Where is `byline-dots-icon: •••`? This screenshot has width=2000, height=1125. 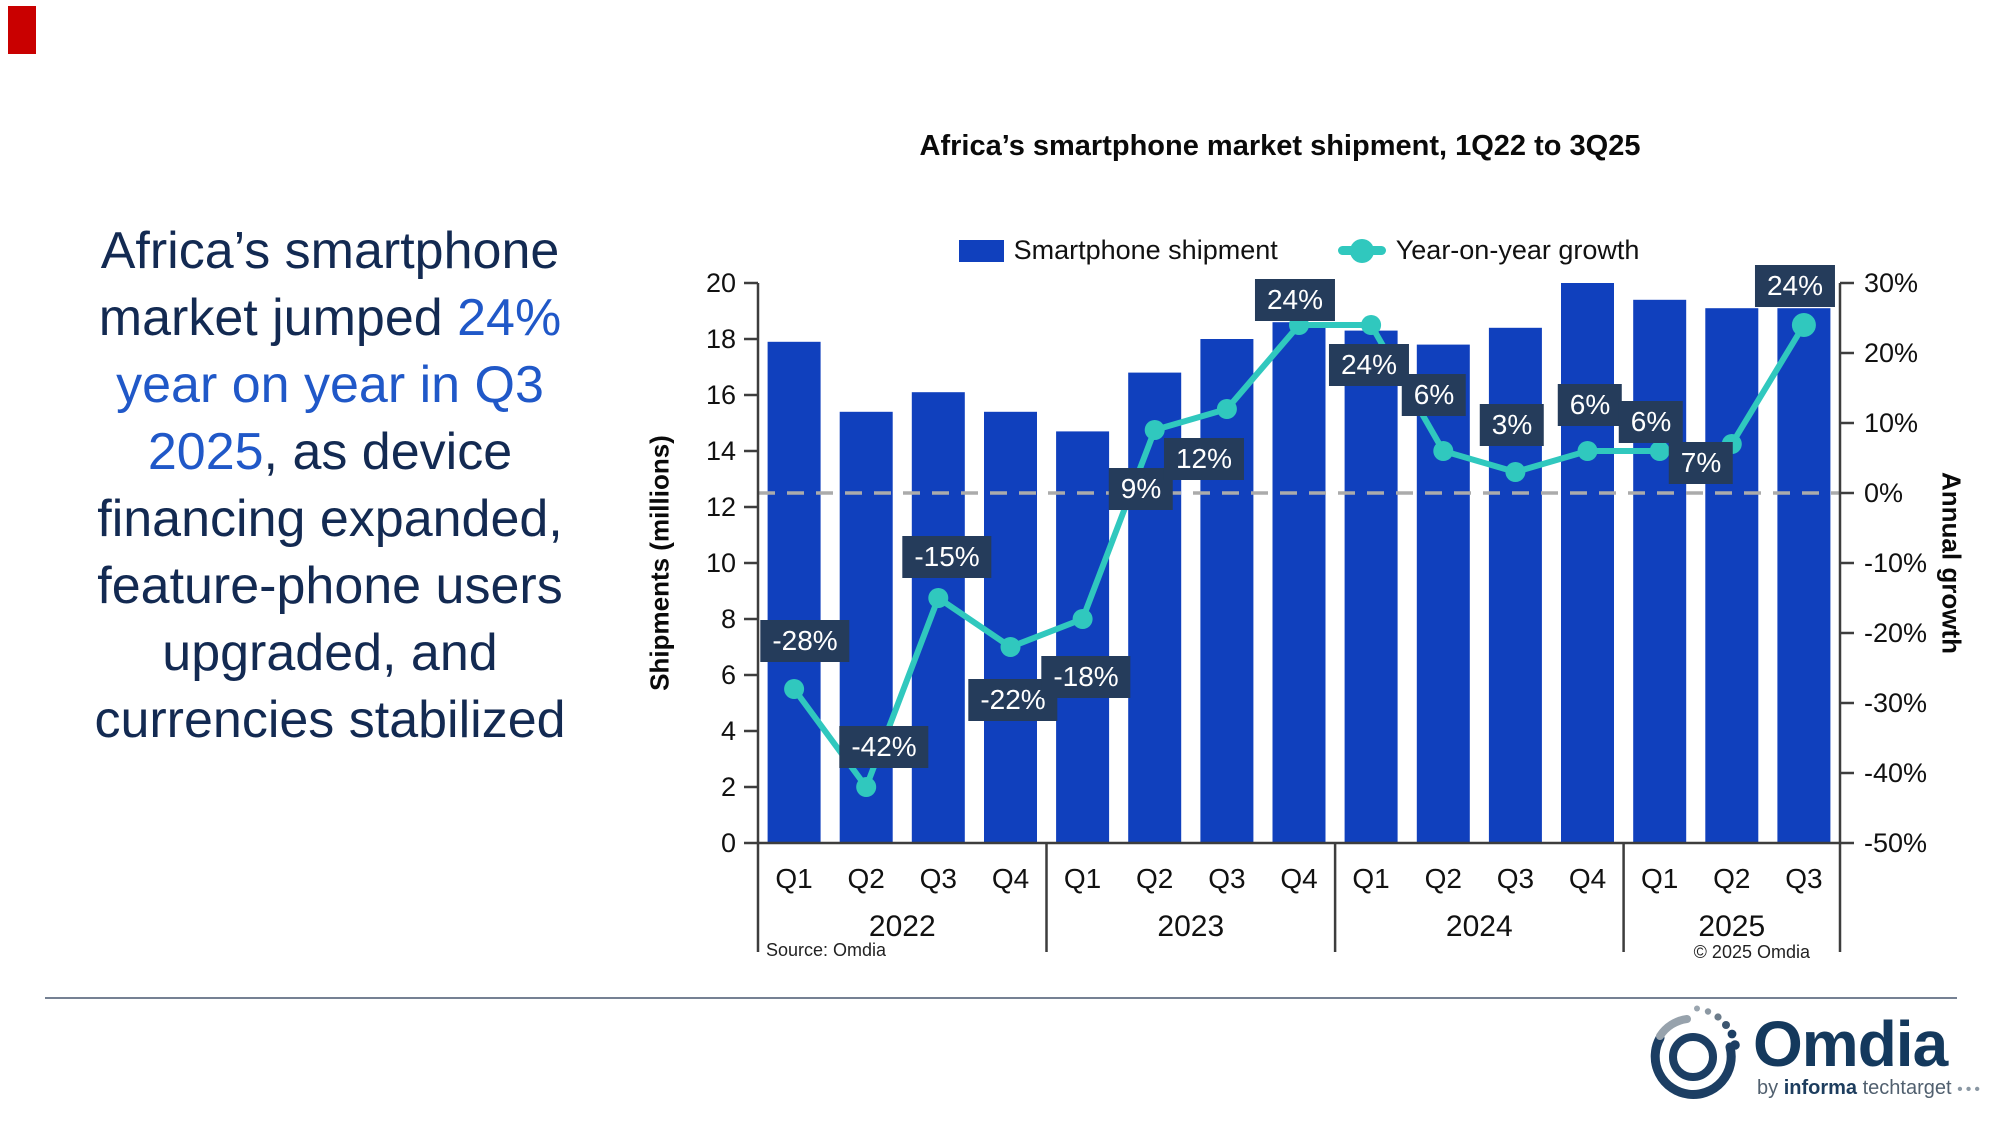
byline-dots-icon: ••• is located at coordinates (1970, 1089).